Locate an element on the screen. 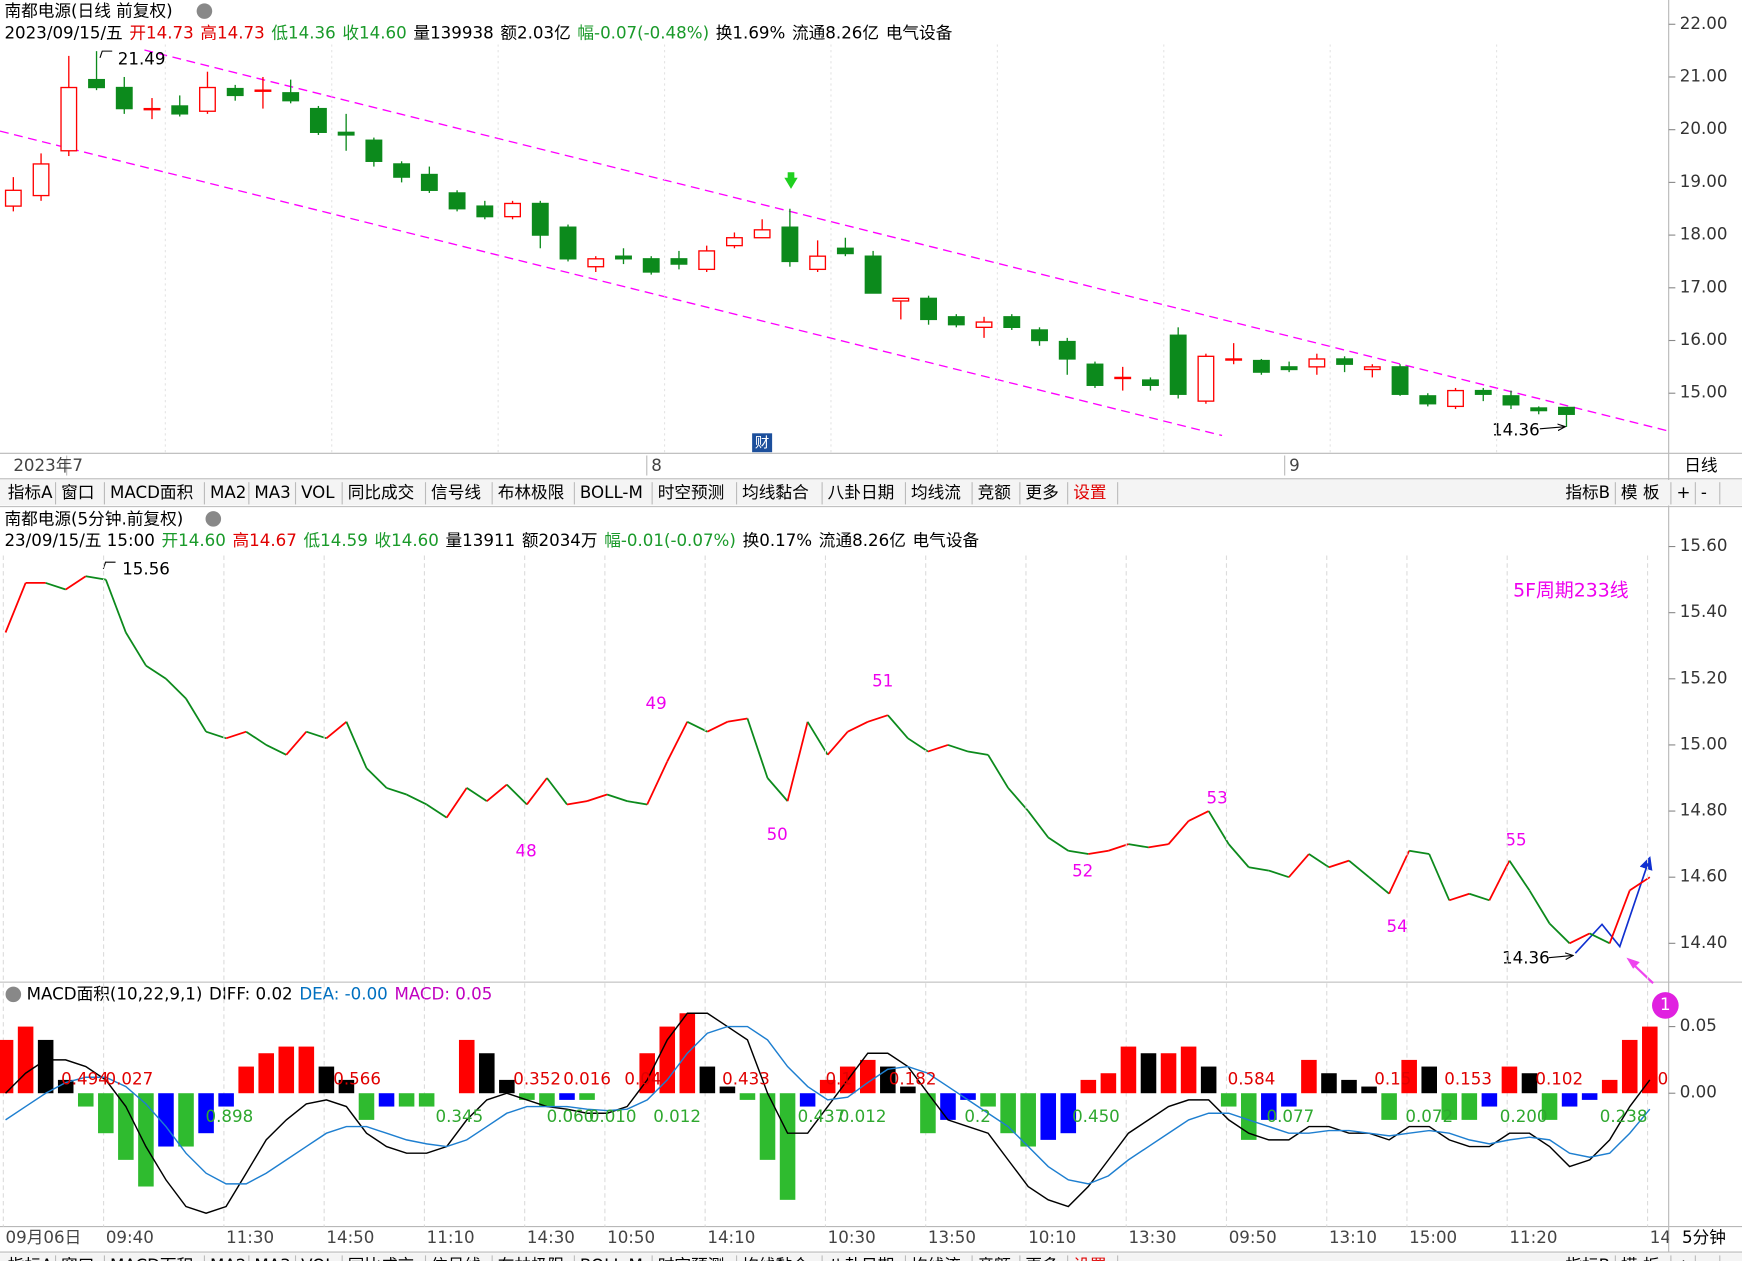  info-item: 幅-0.07(-0.48%) is located at coordinates (643, 32).